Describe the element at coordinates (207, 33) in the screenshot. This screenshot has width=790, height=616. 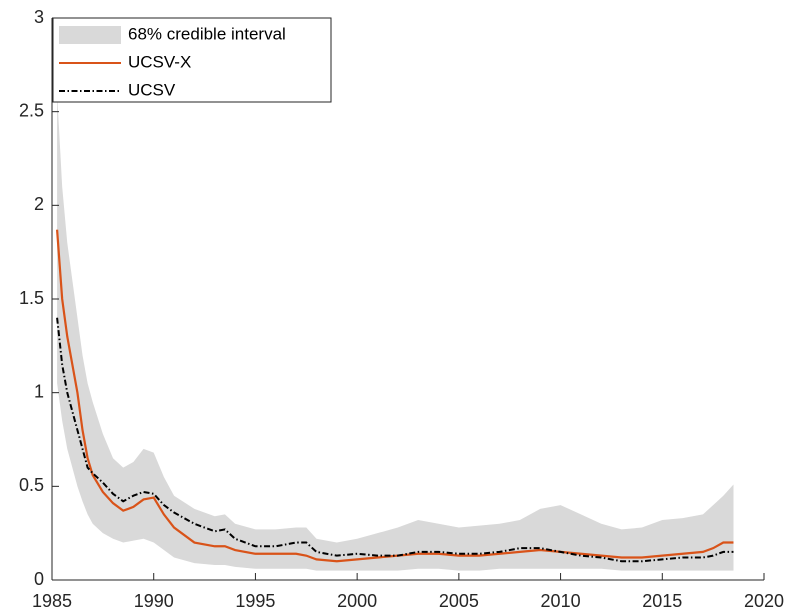
I see `legend-label: 68% credible interval` at that location.